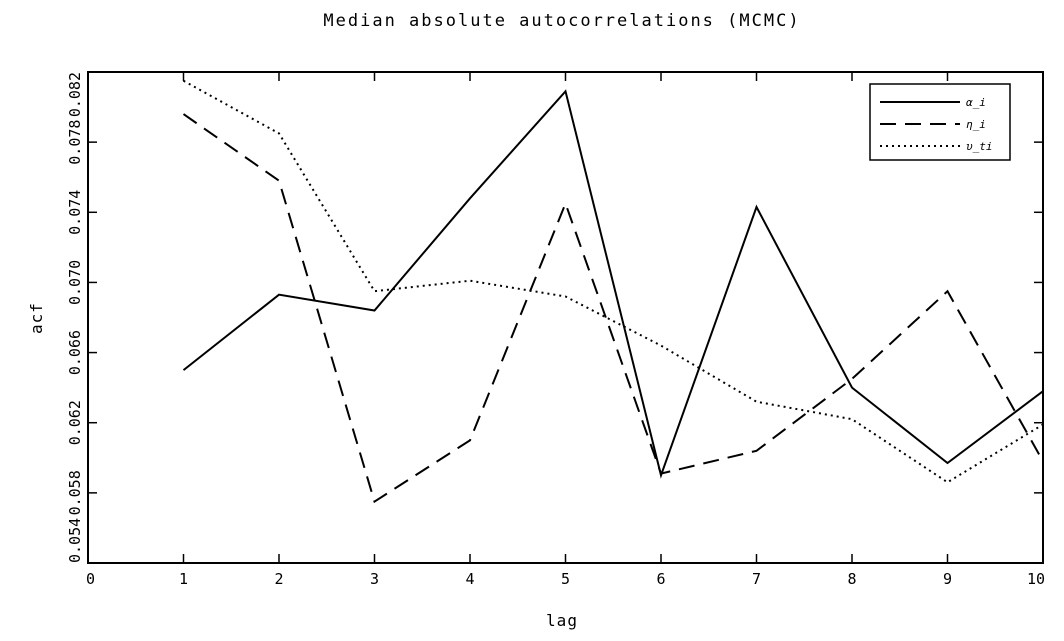  Describe the element at coordinates (75, 492) in the screenshot. I see `y-tick-label: 0.058` at that location.